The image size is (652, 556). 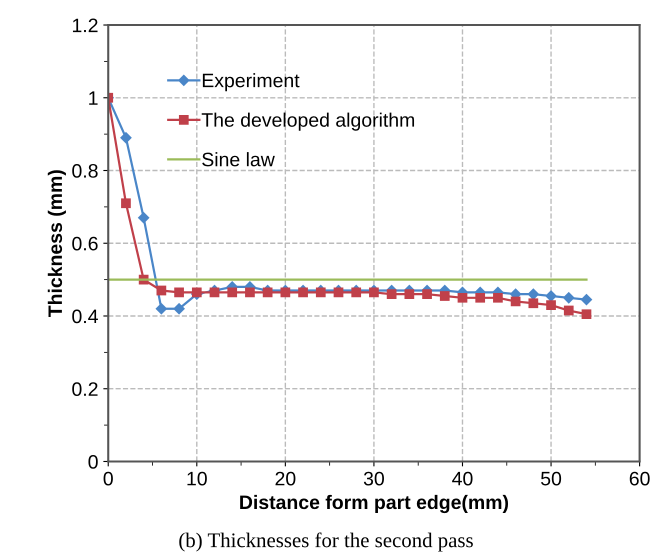 What do you see at coordinates (251, 82) in the screenshot?
I see `legend-label: Experiment` at bounding box center [251, 82].